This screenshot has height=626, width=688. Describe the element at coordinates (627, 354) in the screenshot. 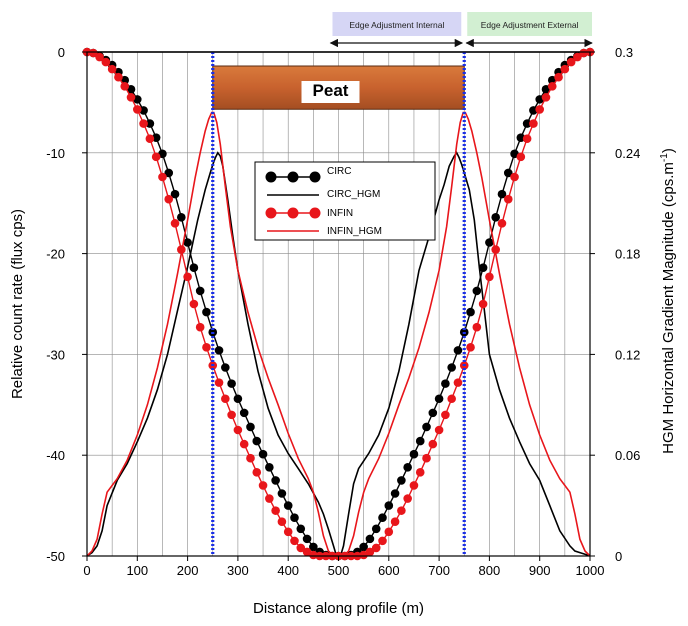

I see `y-right-tick-label: 0.12` at that location.